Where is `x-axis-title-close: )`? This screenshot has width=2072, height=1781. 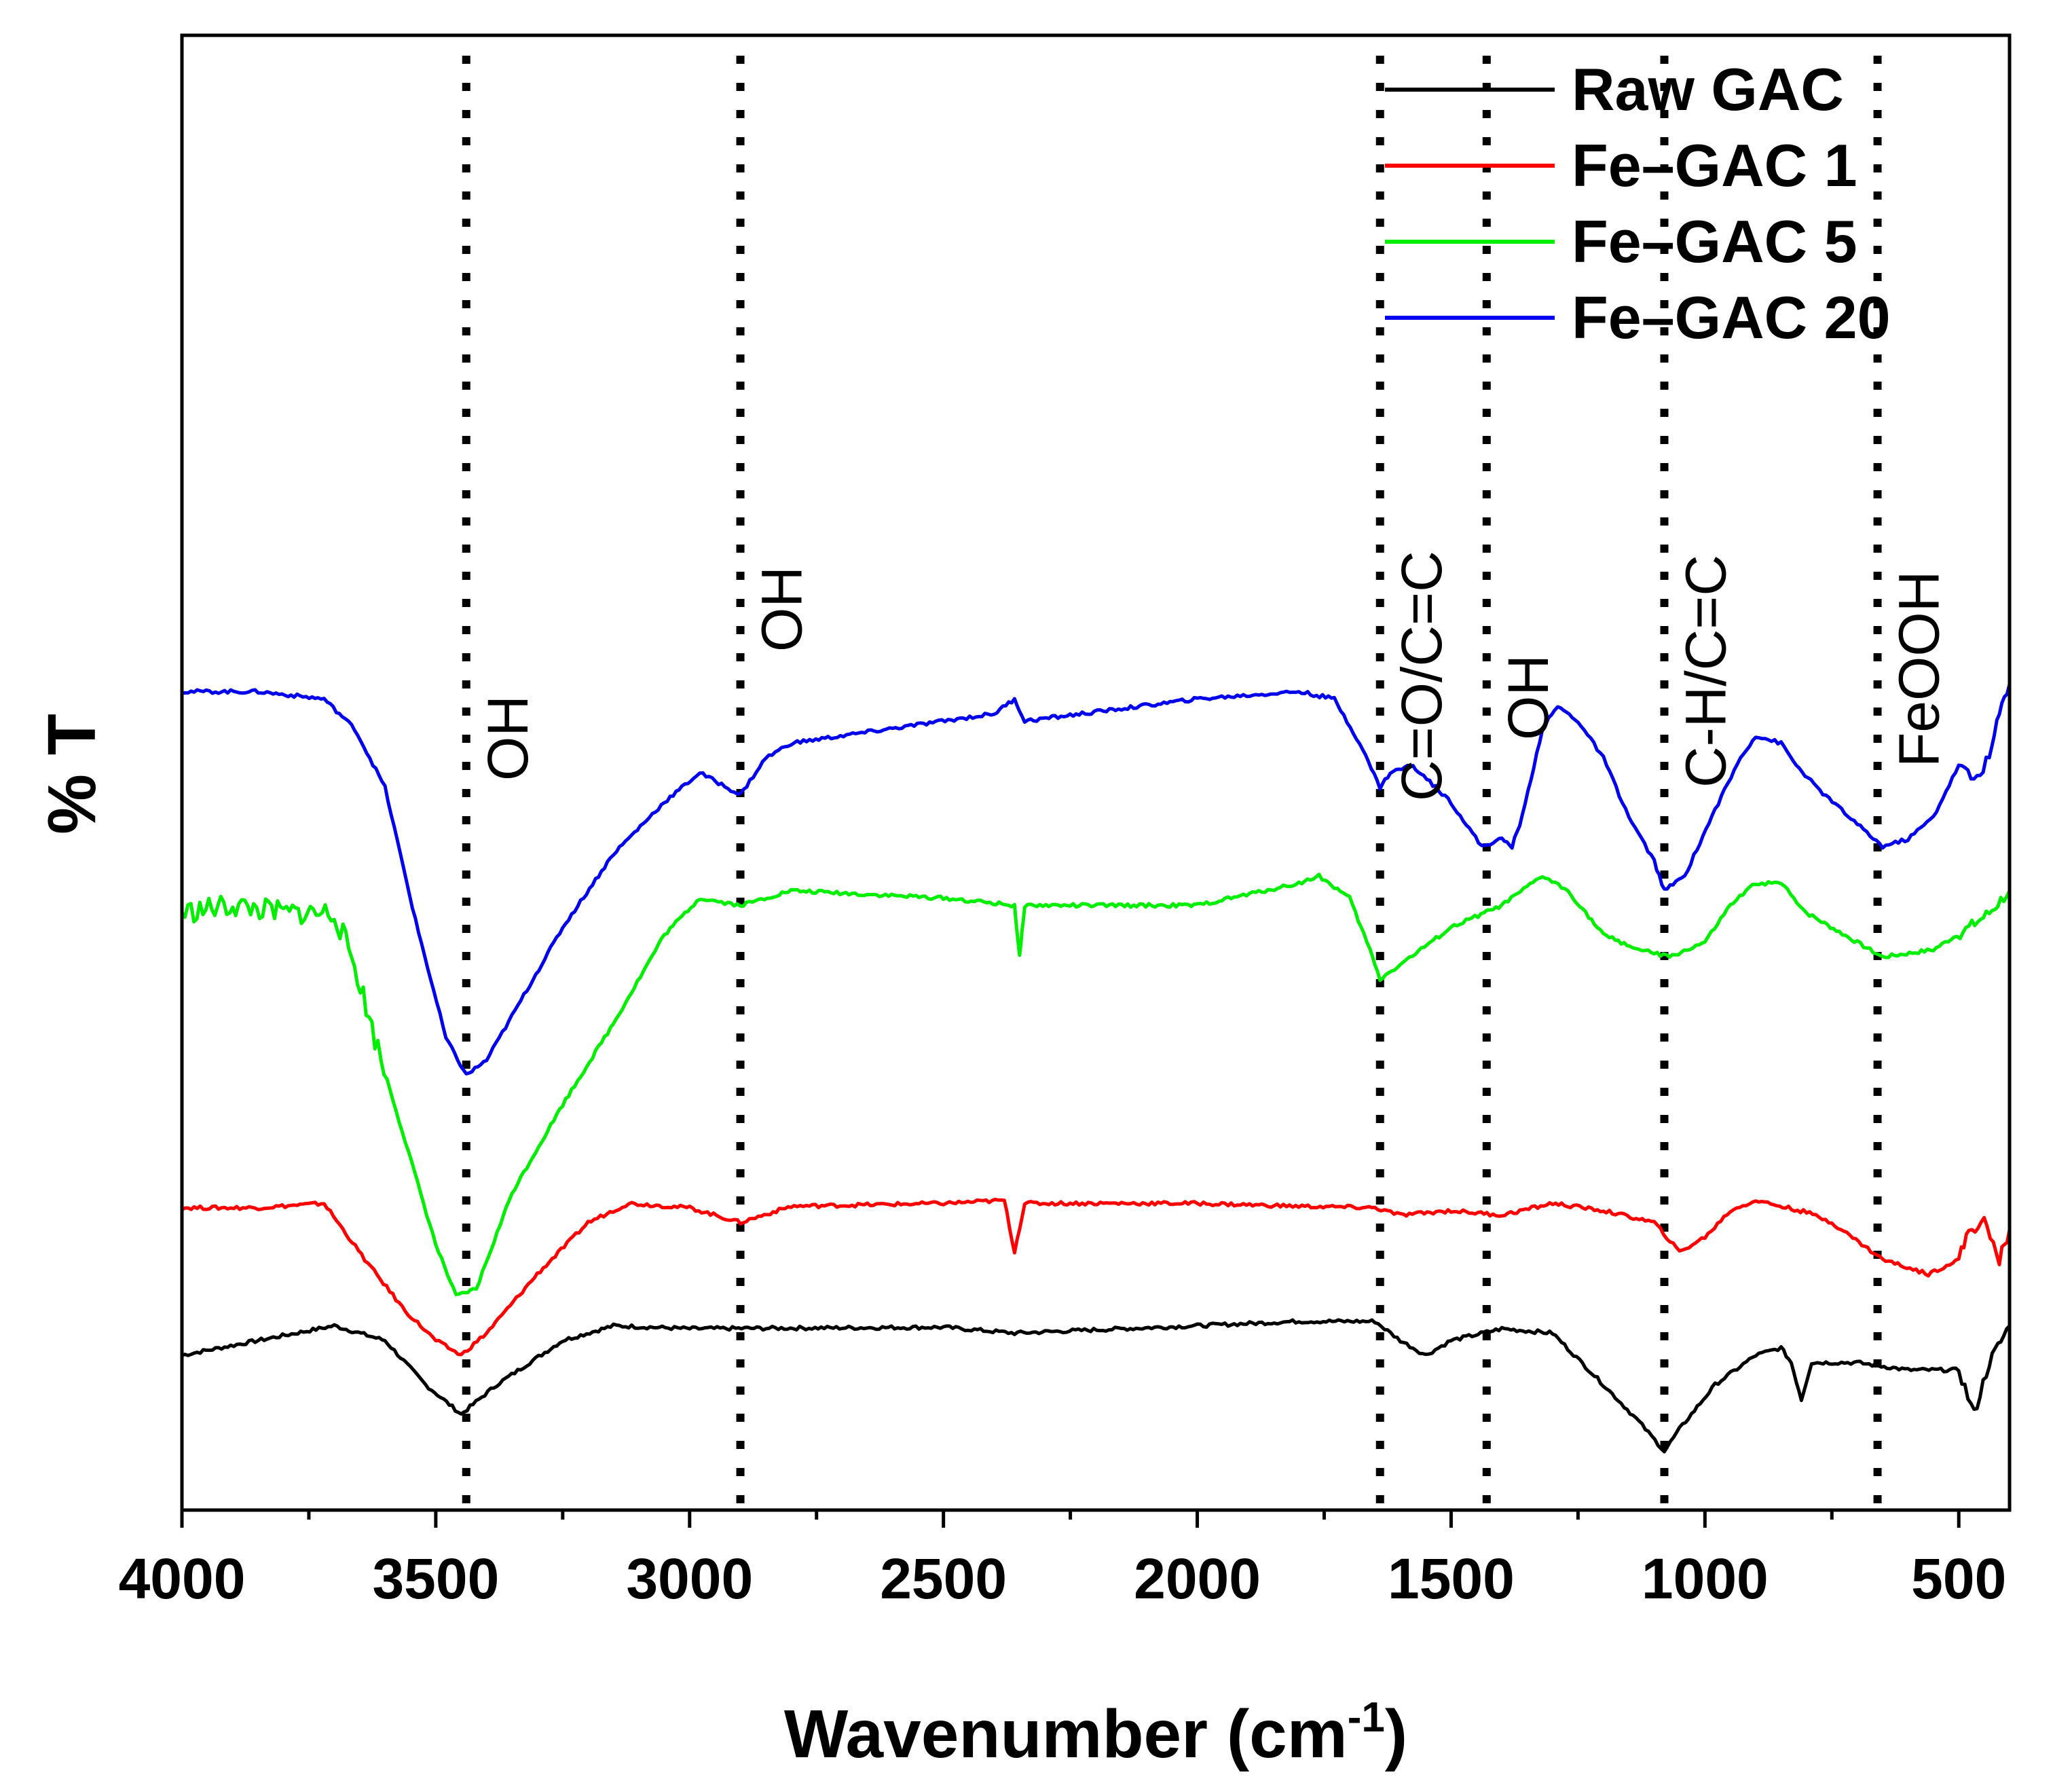
x-axis-title-close: ) is located at coordinates (1396, 1734).